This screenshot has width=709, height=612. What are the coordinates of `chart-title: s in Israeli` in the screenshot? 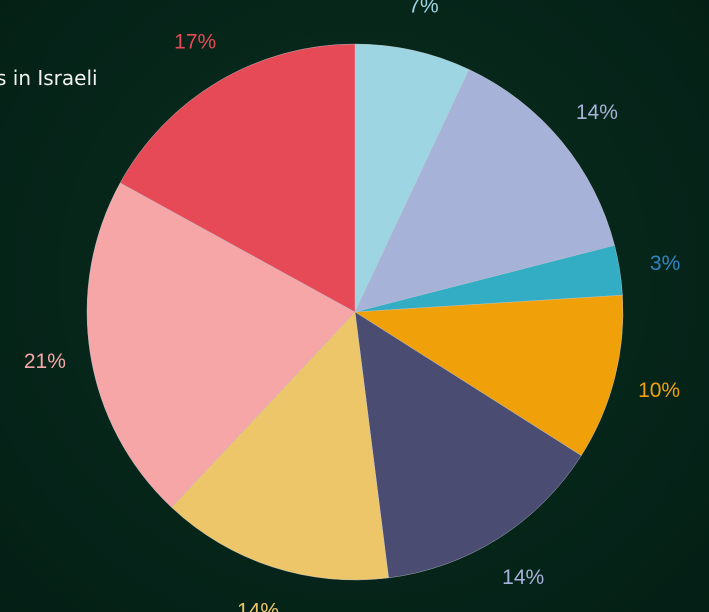 It's located at (49, 78).